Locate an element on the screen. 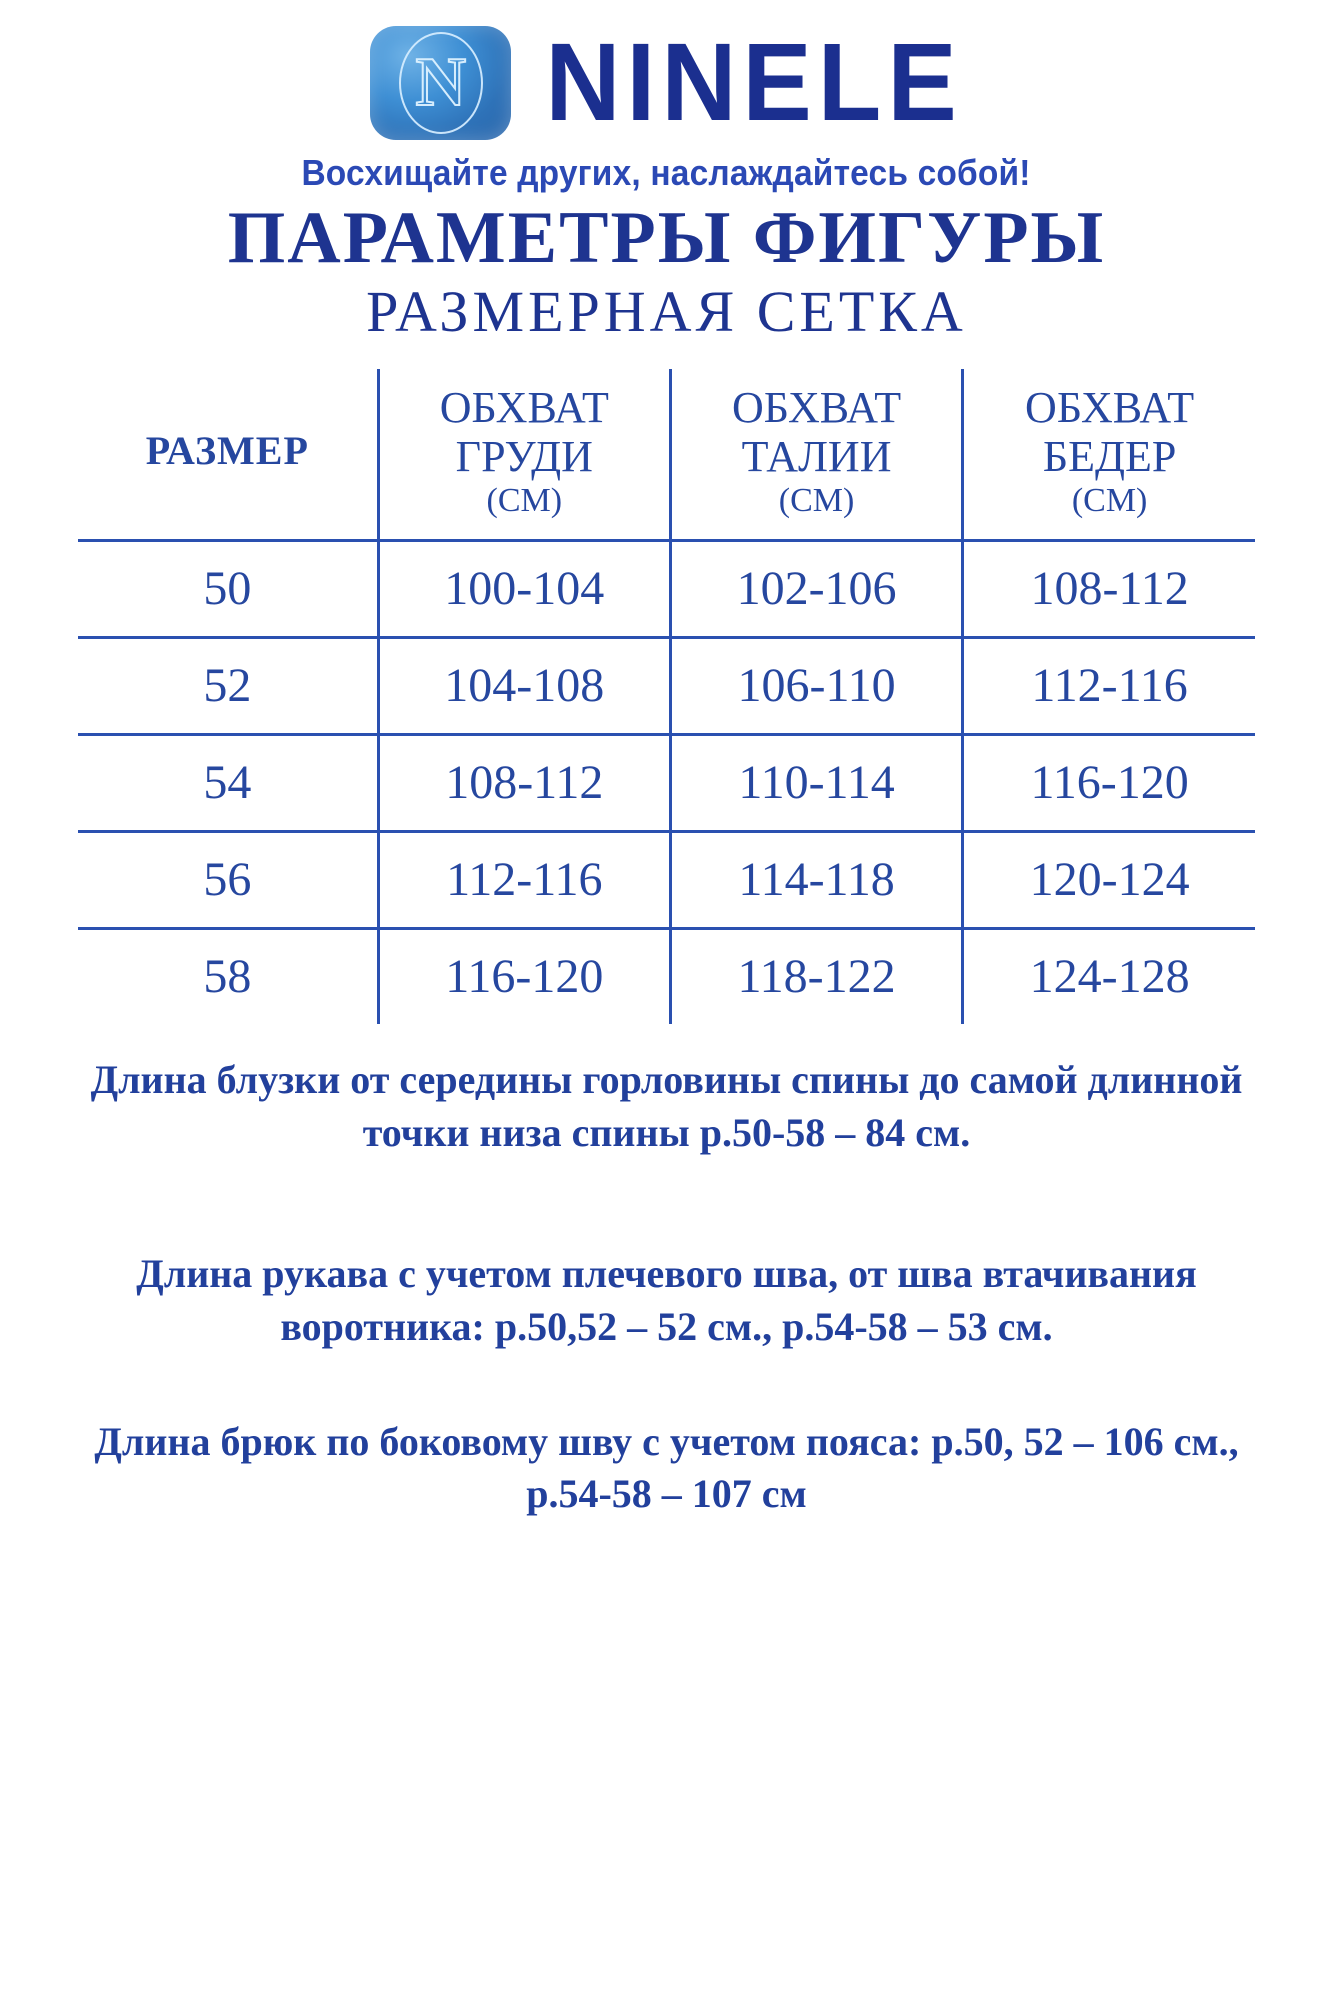 Image resolution: width=1333 pixels, height=2000 pixels. table-row: 56 112-116 114-118 120-124 is located at coordinates (666, 881).